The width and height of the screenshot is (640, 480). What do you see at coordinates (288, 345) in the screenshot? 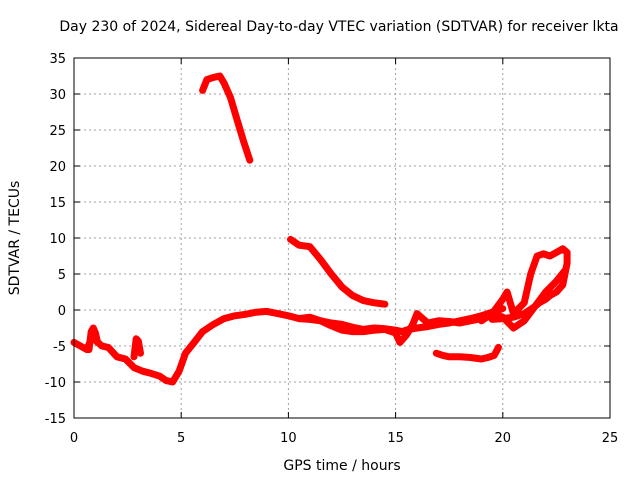
I see `track-main` at bounding box center [288, 345].